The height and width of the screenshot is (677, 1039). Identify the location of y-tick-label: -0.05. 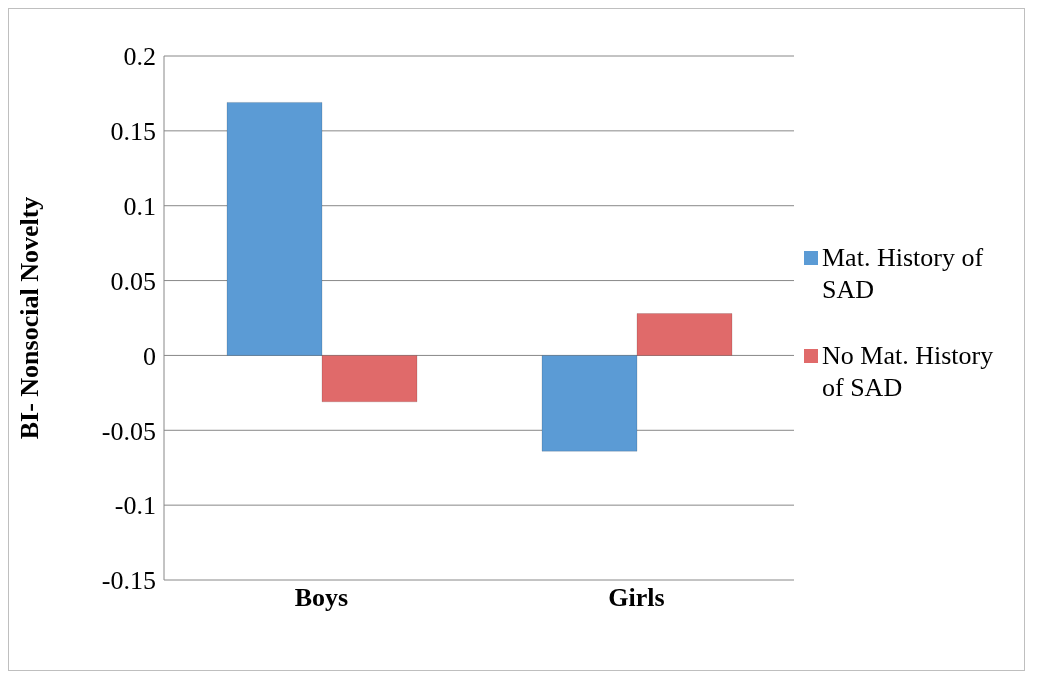
(128, 431).